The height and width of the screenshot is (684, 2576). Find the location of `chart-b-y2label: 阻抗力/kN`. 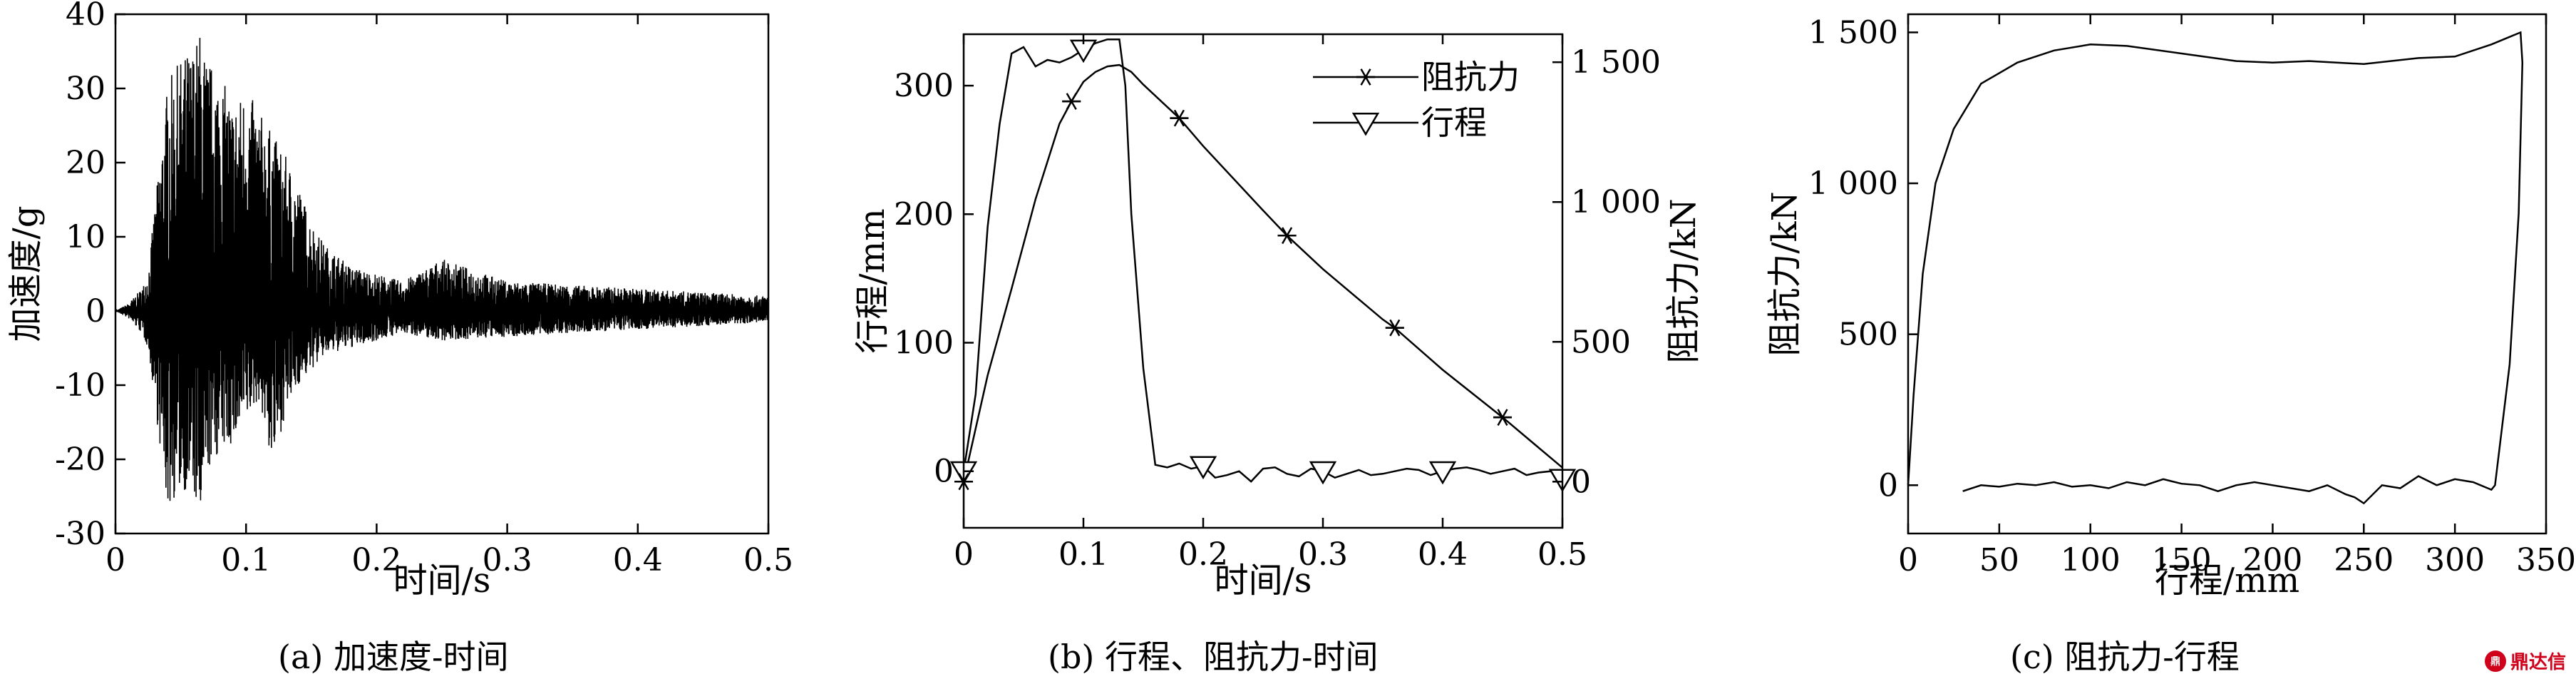

chart-b-y2label: 阻抗力/kN is located at coordinates (1684, 281).